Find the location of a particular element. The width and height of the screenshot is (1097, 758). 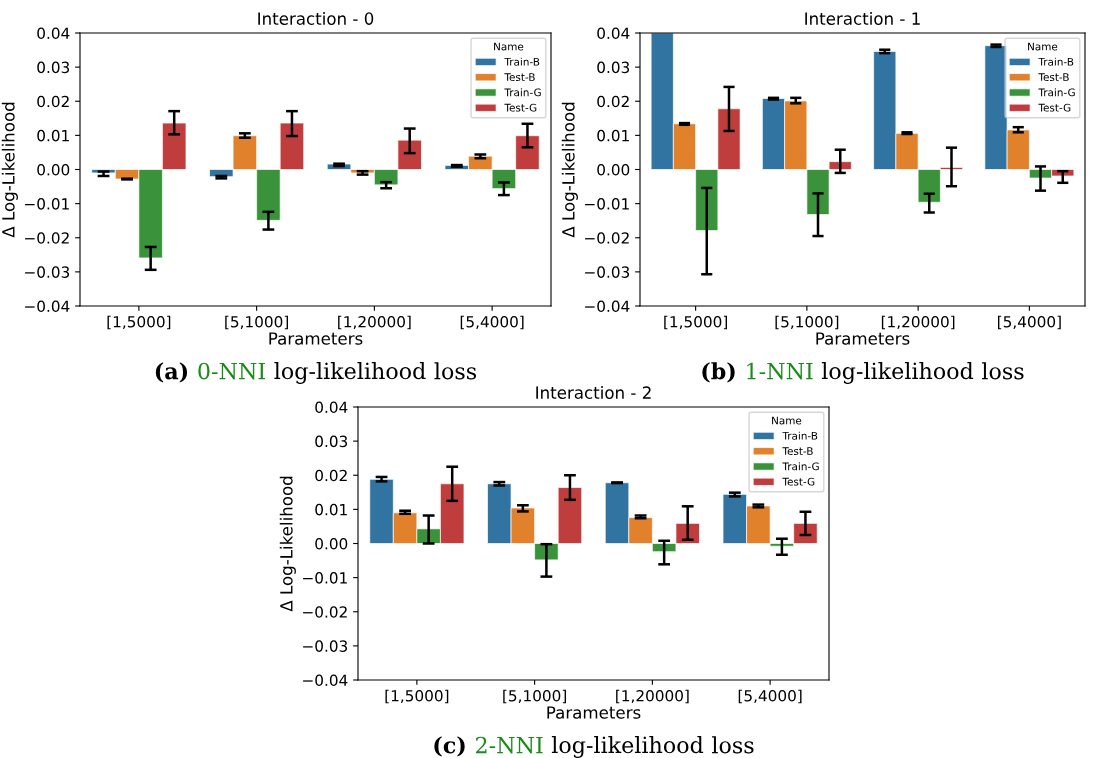

text: (a) 0-NNI log-likelihood loss is located at coordinates (316, 373).